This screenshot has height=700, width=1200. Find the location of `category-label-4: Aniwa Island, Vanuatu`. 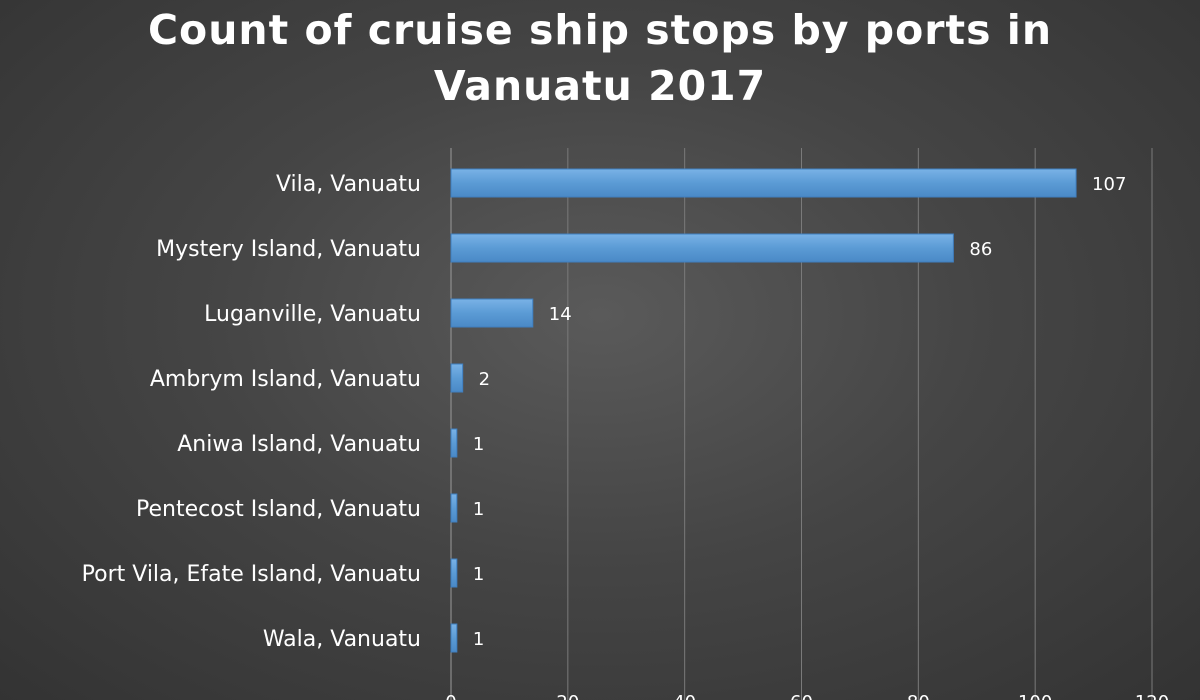

category-label-4: Aniwa Island, Vanuatu is located at coordinates (299, 444).